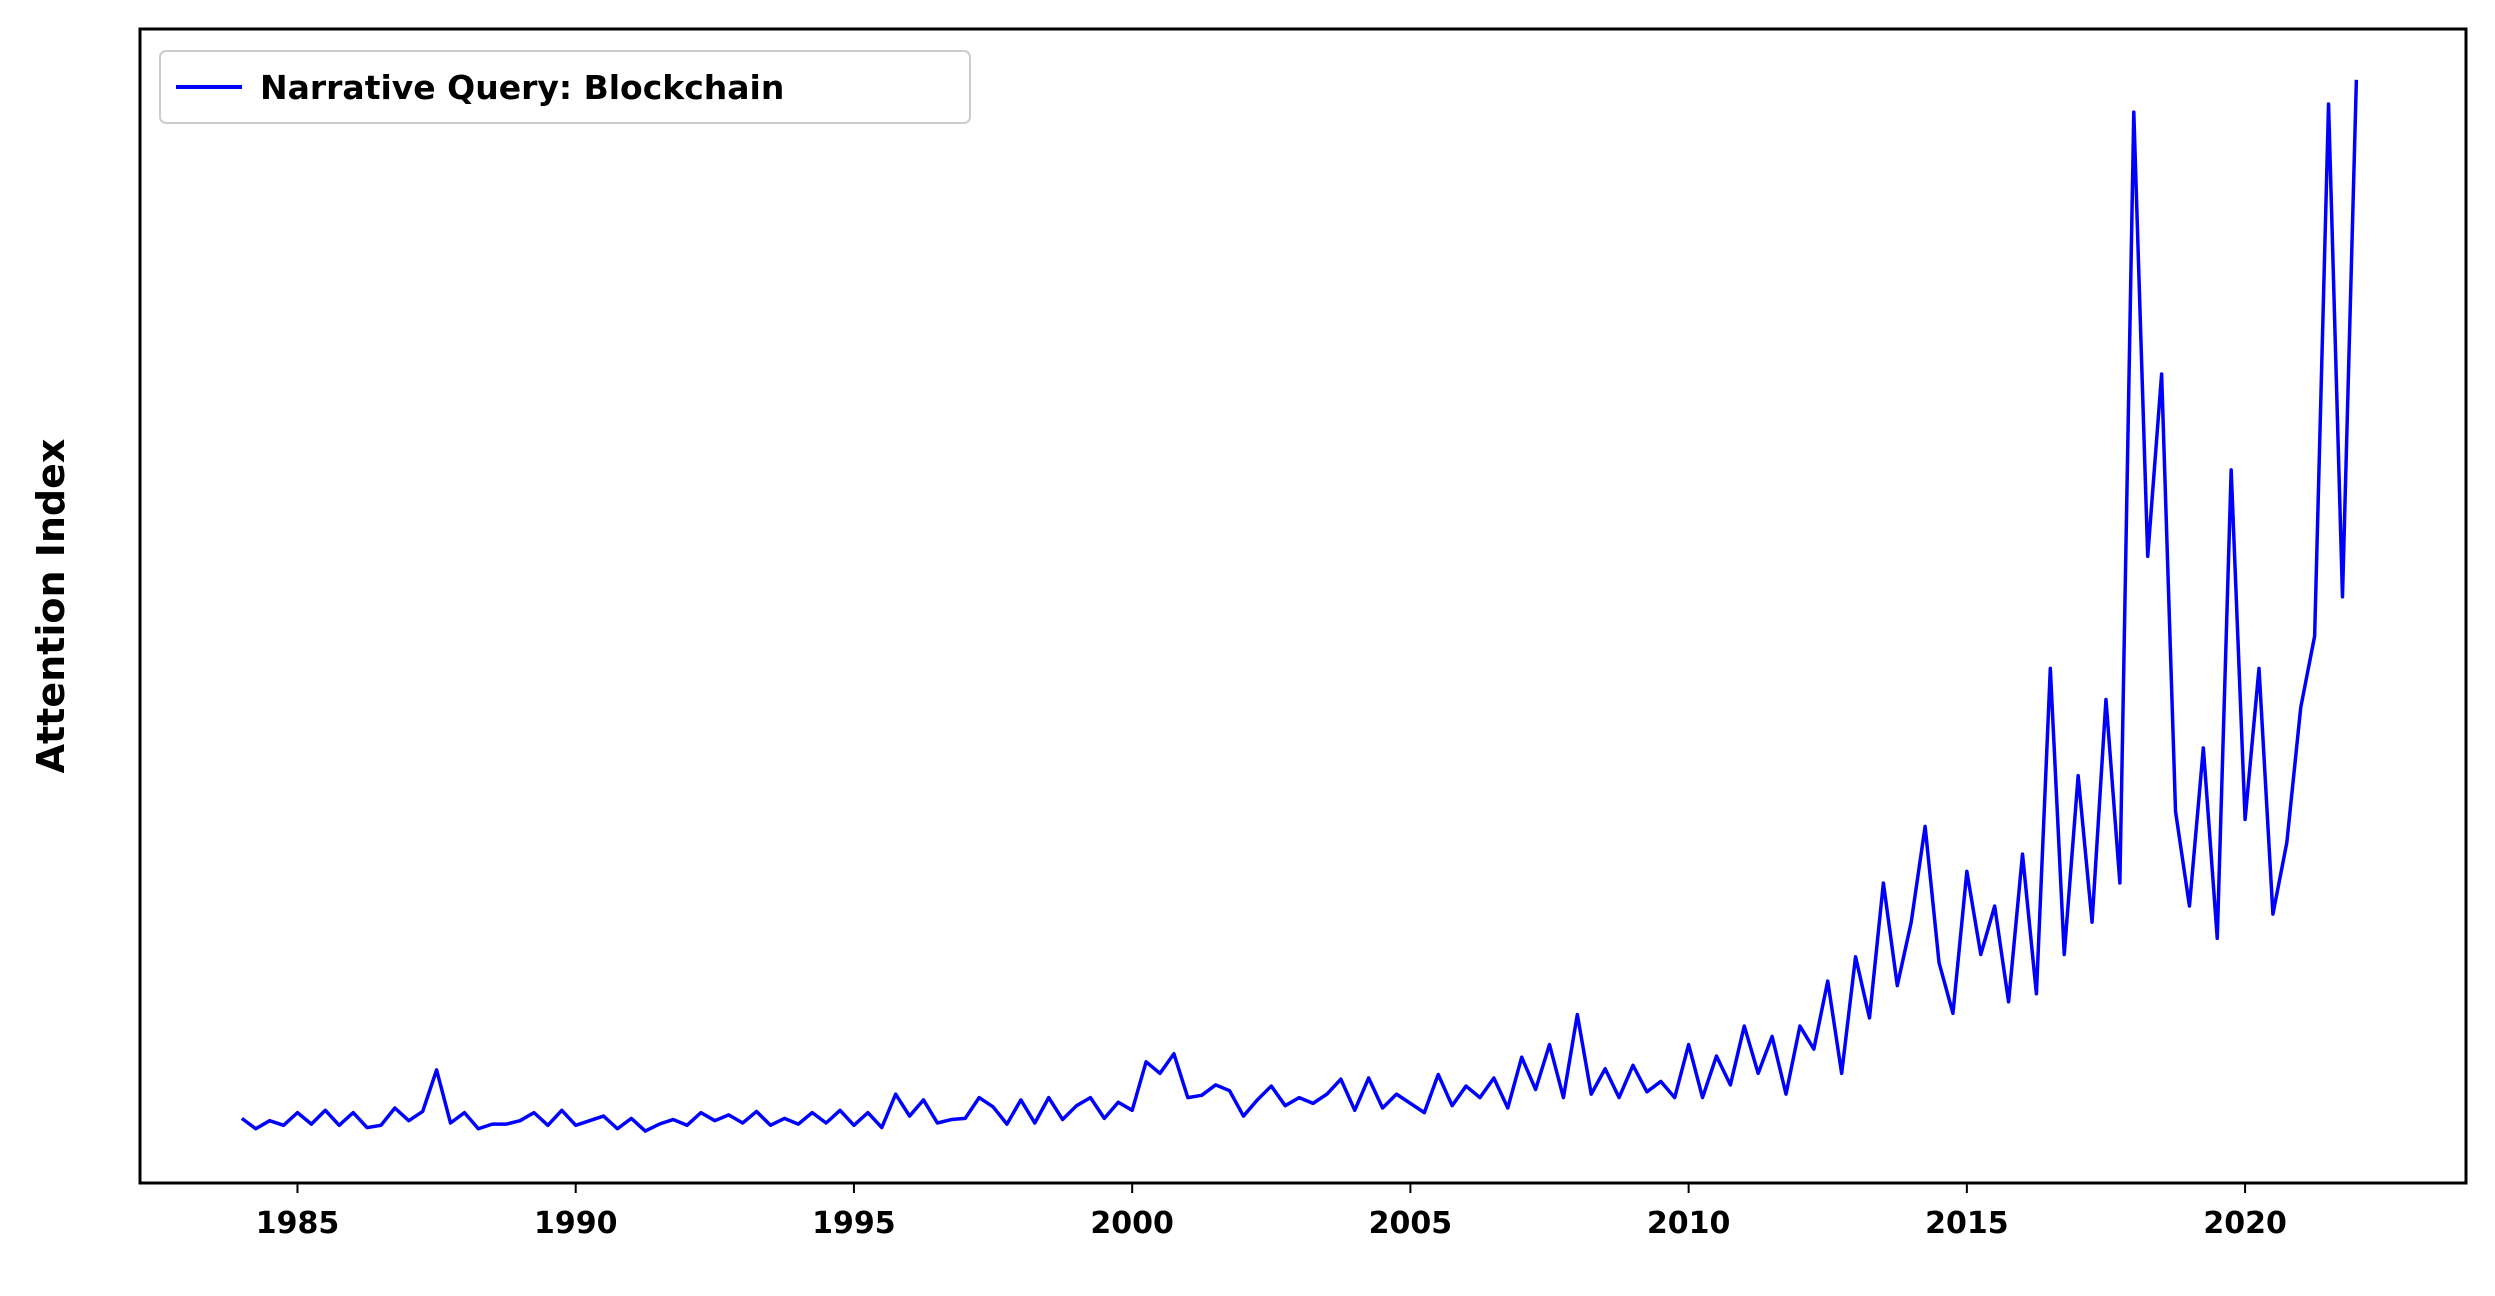 This screenshot has height=1296, width=2495. I want to click on x-tick-label: 1985, so click(298, 1223).